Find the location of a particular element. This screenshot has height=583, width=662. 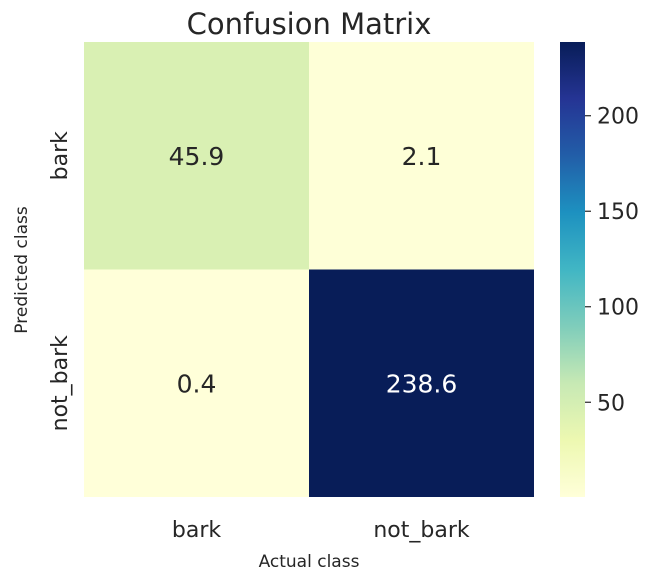

colorbar-tick-label: 100 is located at coordinates (618, 308).